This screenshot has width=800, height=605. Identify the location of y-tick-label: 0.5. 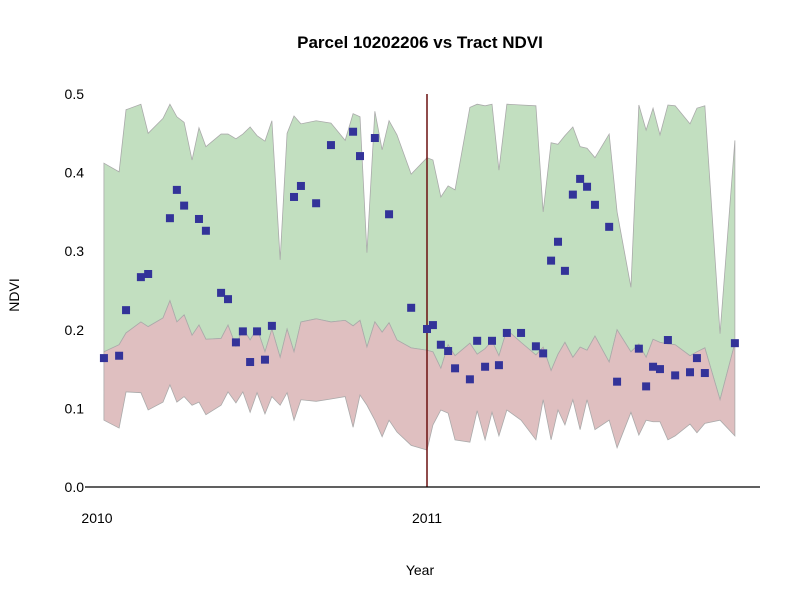
(75, 94).